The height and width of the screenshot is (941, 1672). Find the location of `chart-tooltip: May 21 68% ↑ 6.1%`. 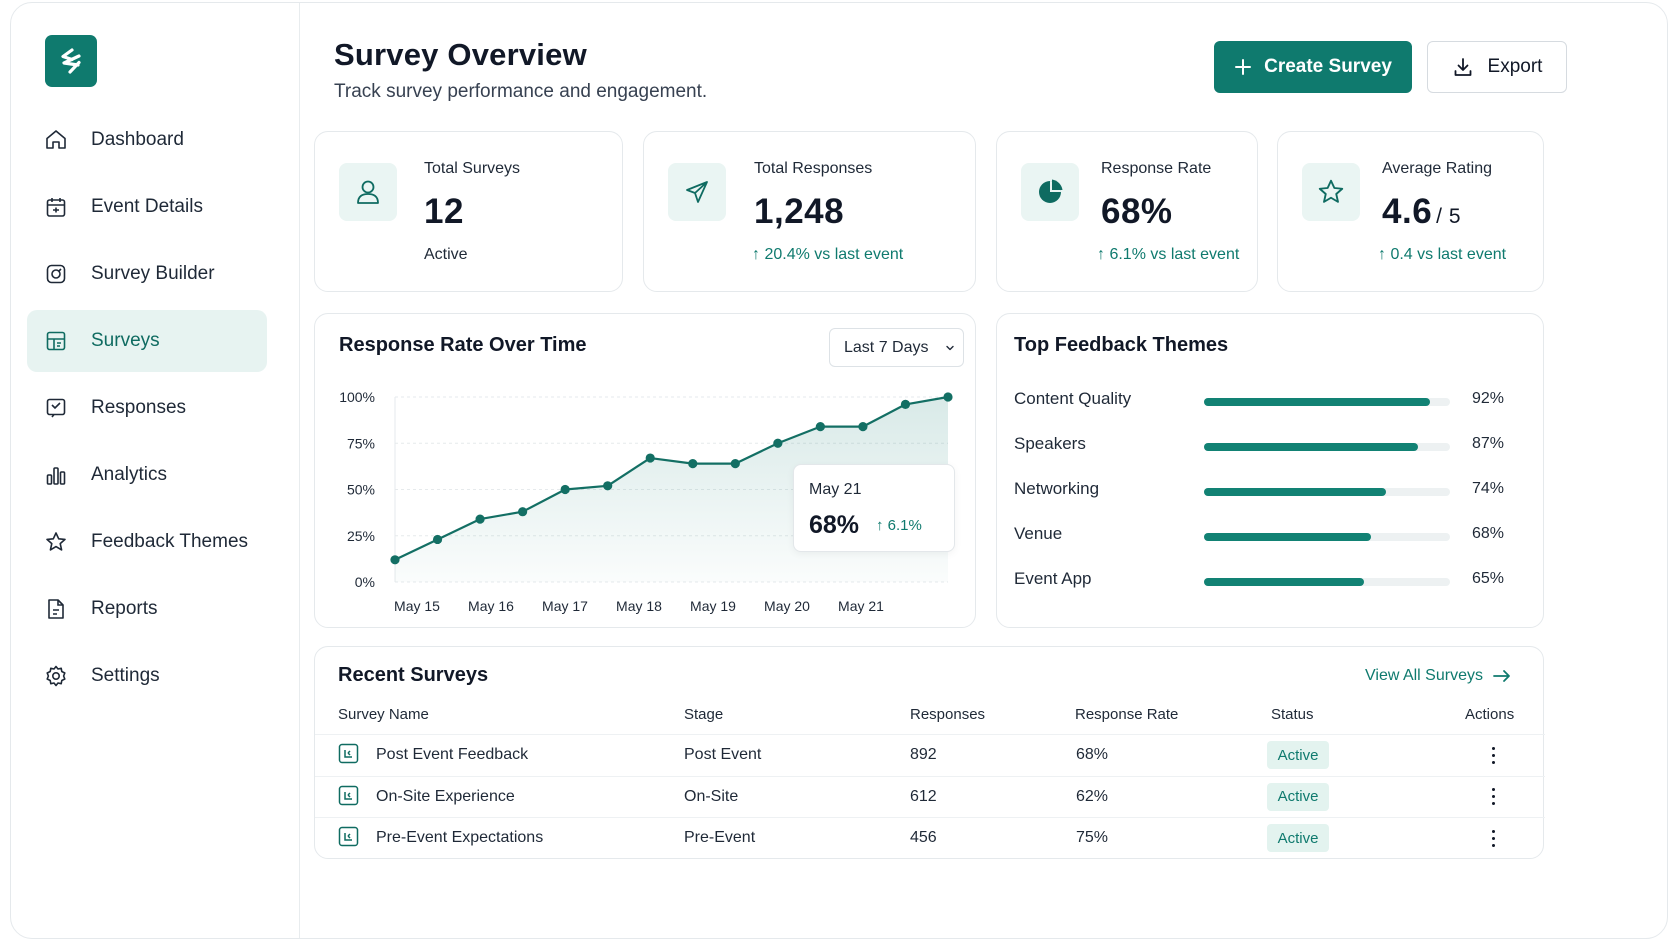

chart-tooltip: May 21 68% ↑ 6.1% is located at coordinates (874, 508).